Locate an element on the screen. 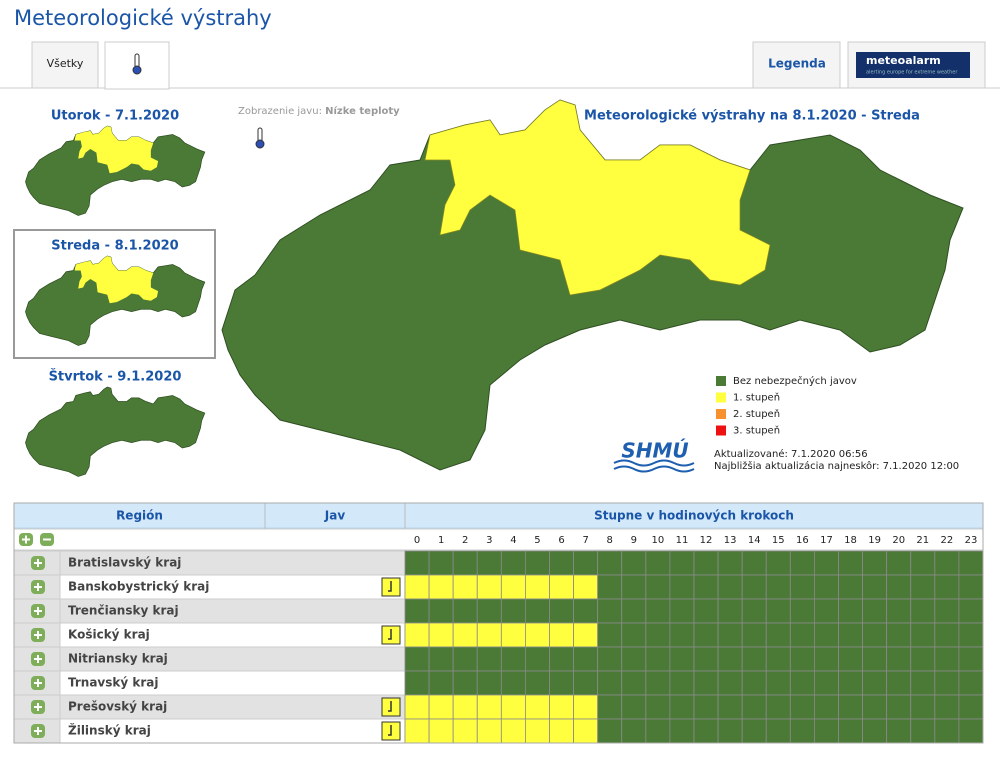 This screenshot has width=1000, height=774. header-label: Región is located at coordinates (139, 516).